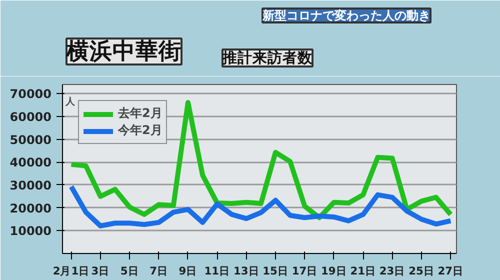 This screenshot has height=280, width=500. I want to click on y-tick-label: 40000, so click(31, 163).